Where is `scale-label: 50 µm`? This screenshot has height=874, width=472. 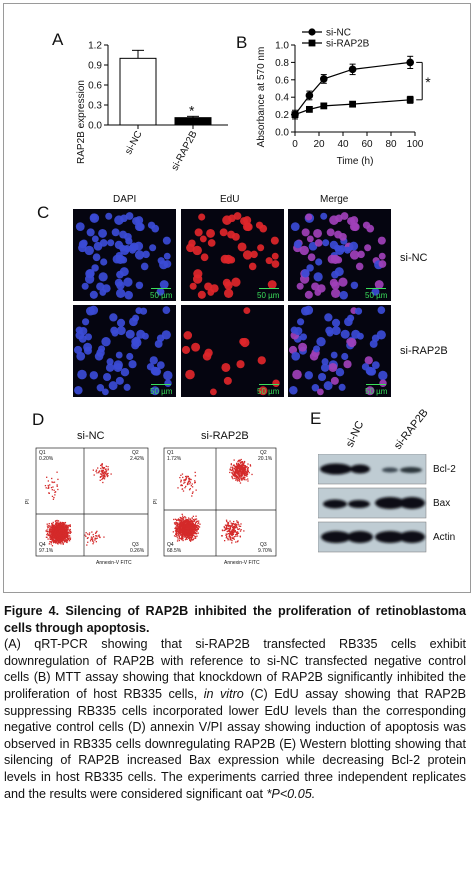
scale-label: 50 µm is located at coordinates (161, 391).